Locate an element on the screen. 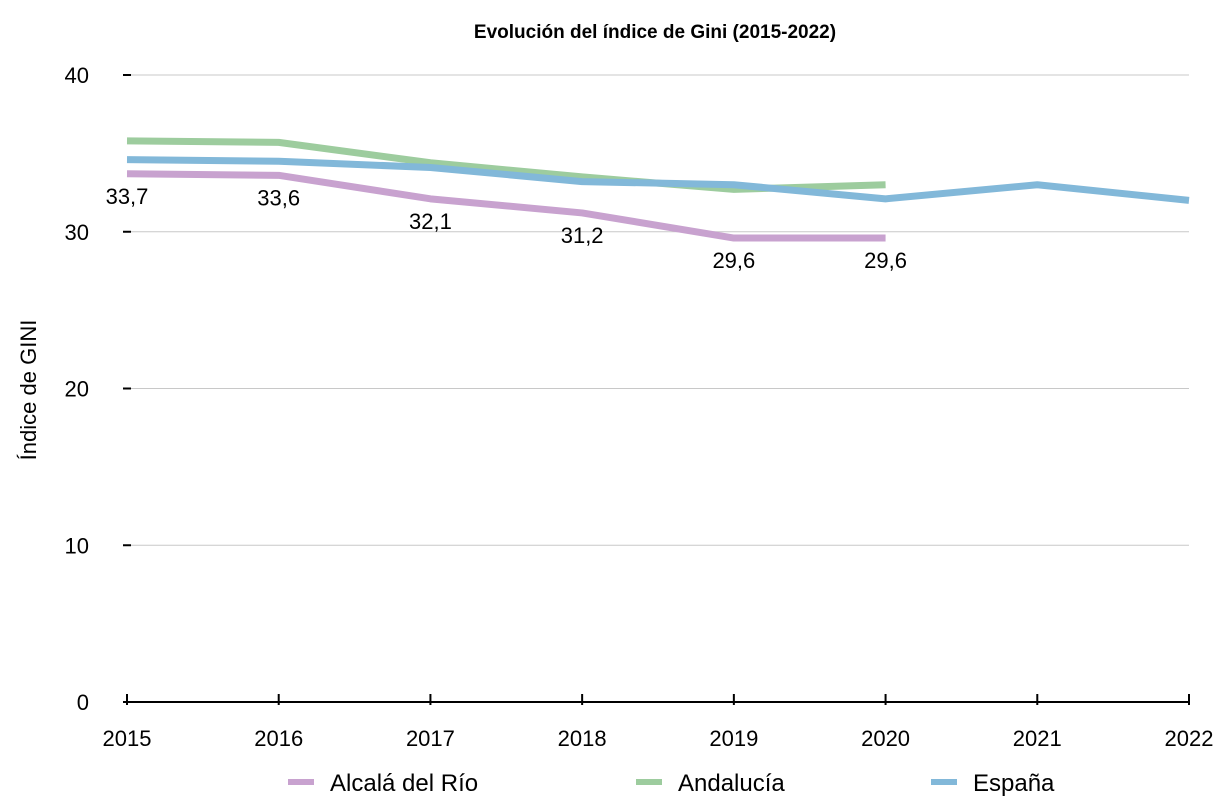 The height and width of the screenshot is (796, 1219). y-tick-label: 30 is located at coordinates (77, 232).